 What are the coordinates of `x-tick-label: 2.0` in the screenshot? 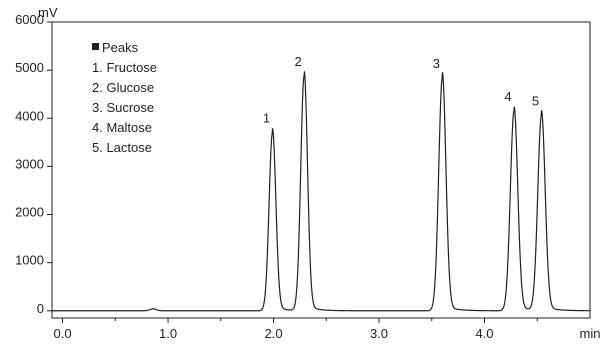 It's located at (273, 333).